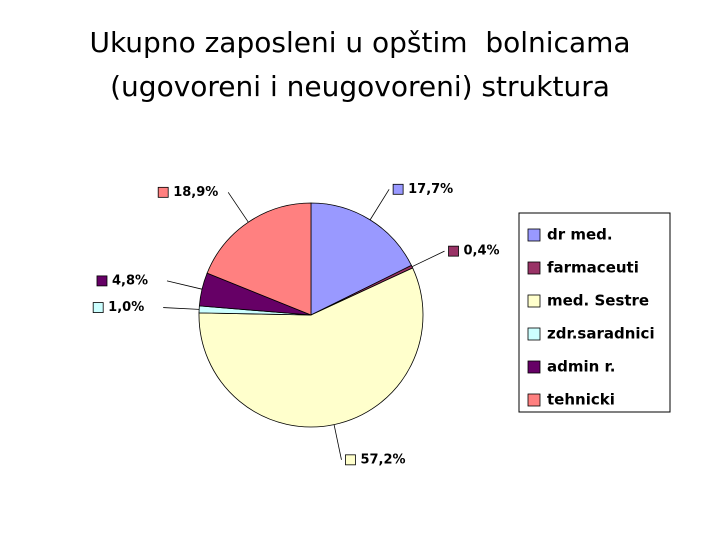 The width and height of the screenshot is (720, 540). I want to click on chart-title: Ukupno zaposleni u opštim bolnicama, so click(359, 42).